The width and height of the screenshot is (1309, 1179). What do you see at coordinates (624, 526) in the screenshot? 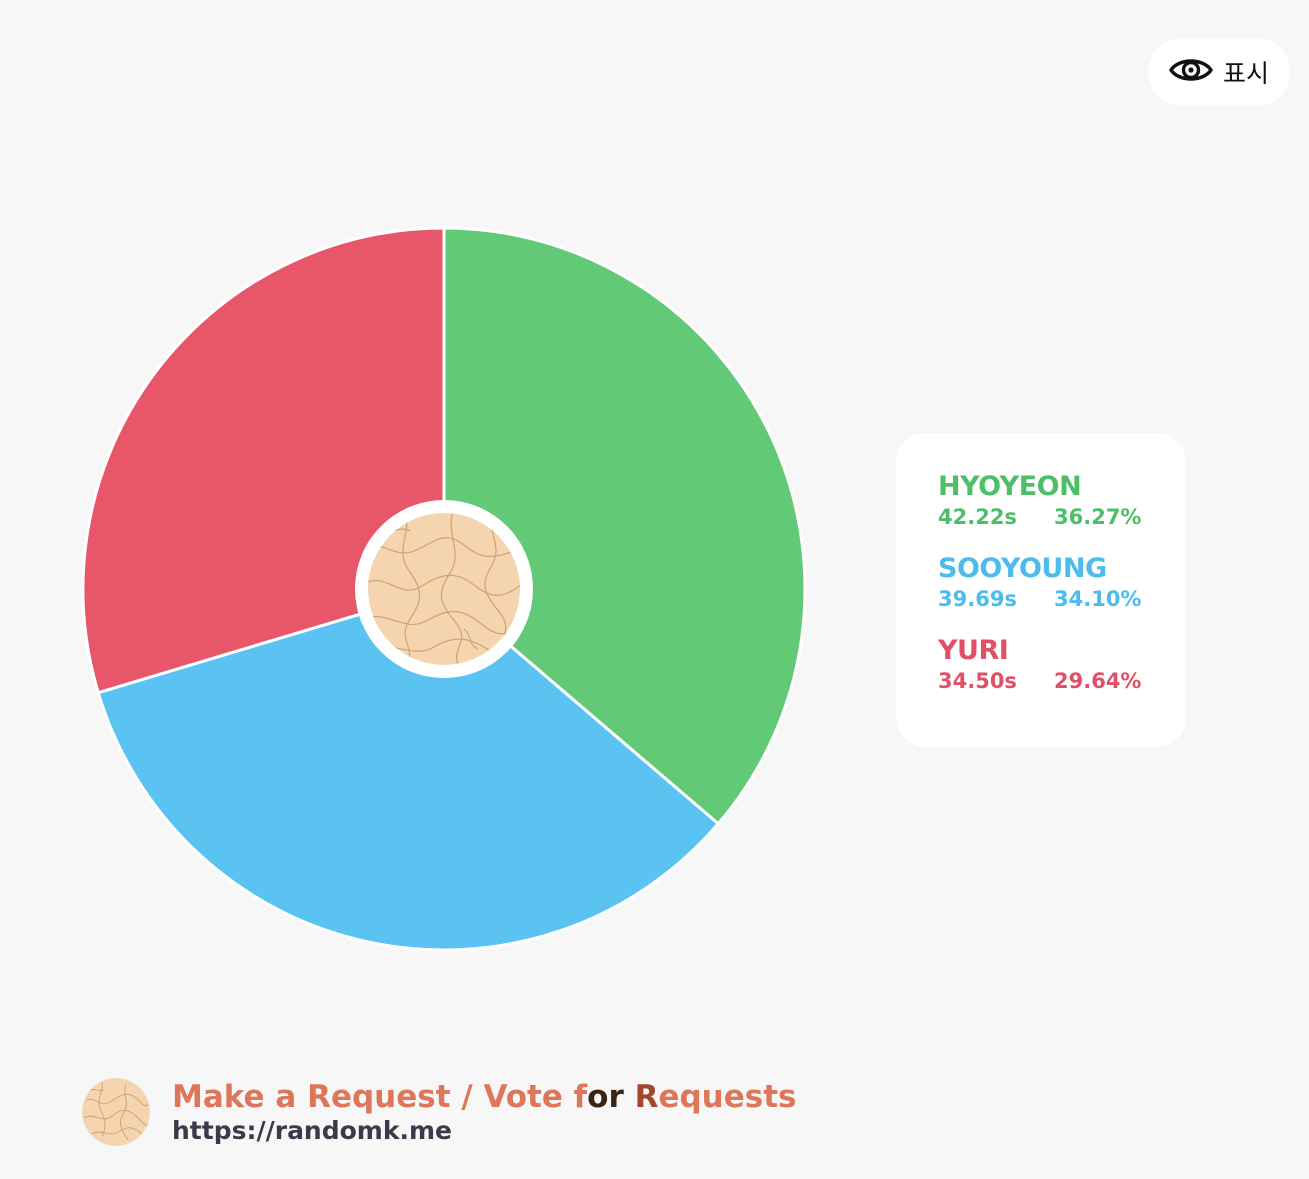
I see `pie-slice-hyoyeon` at bounding box center [624, 526].